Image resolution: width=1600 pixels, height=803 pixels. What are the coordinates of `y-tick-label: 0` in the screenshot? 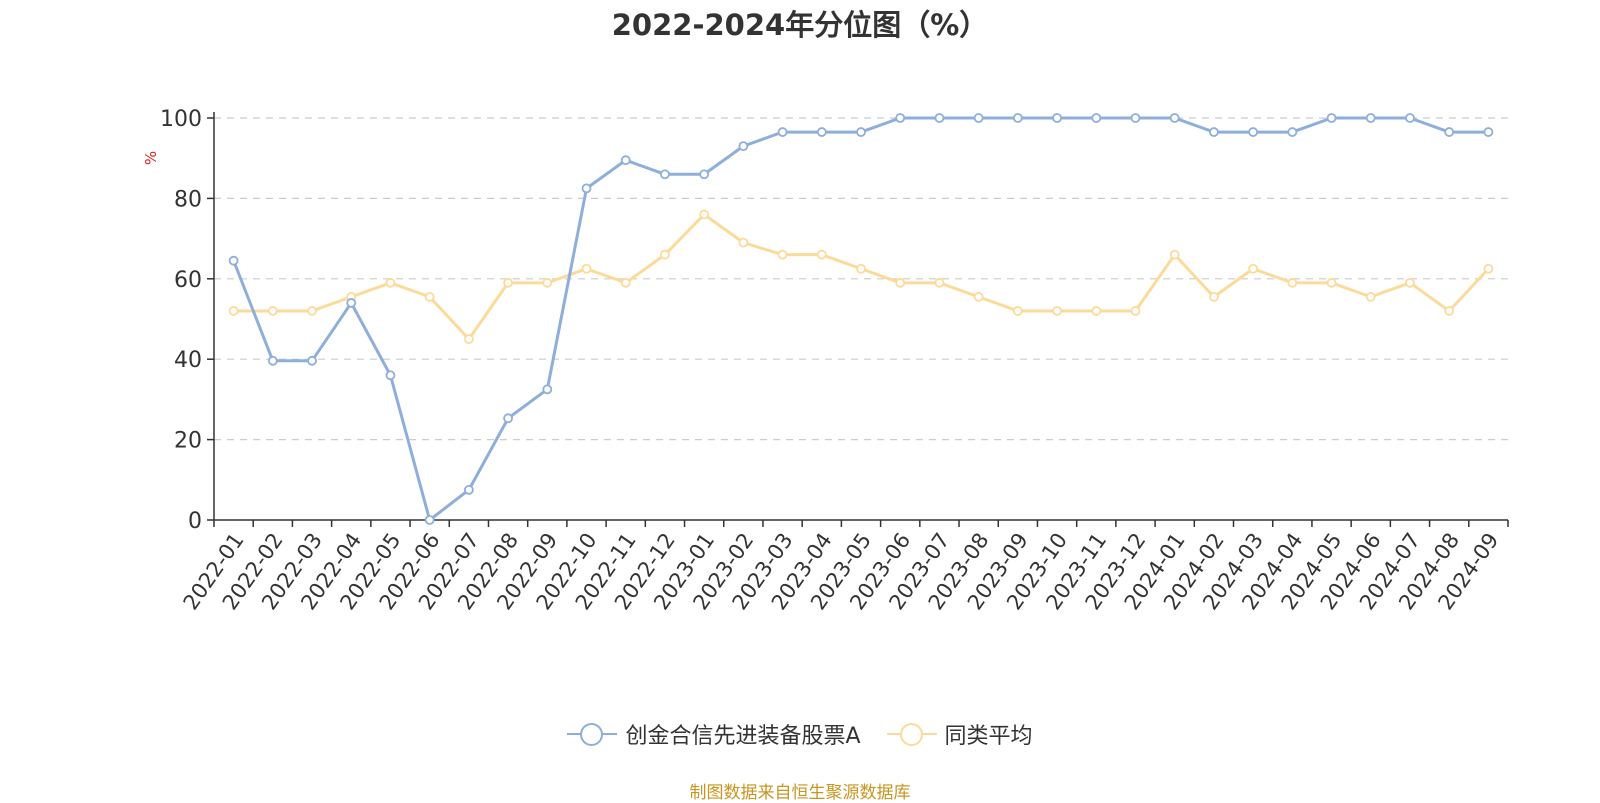 It's located at (195, 521).